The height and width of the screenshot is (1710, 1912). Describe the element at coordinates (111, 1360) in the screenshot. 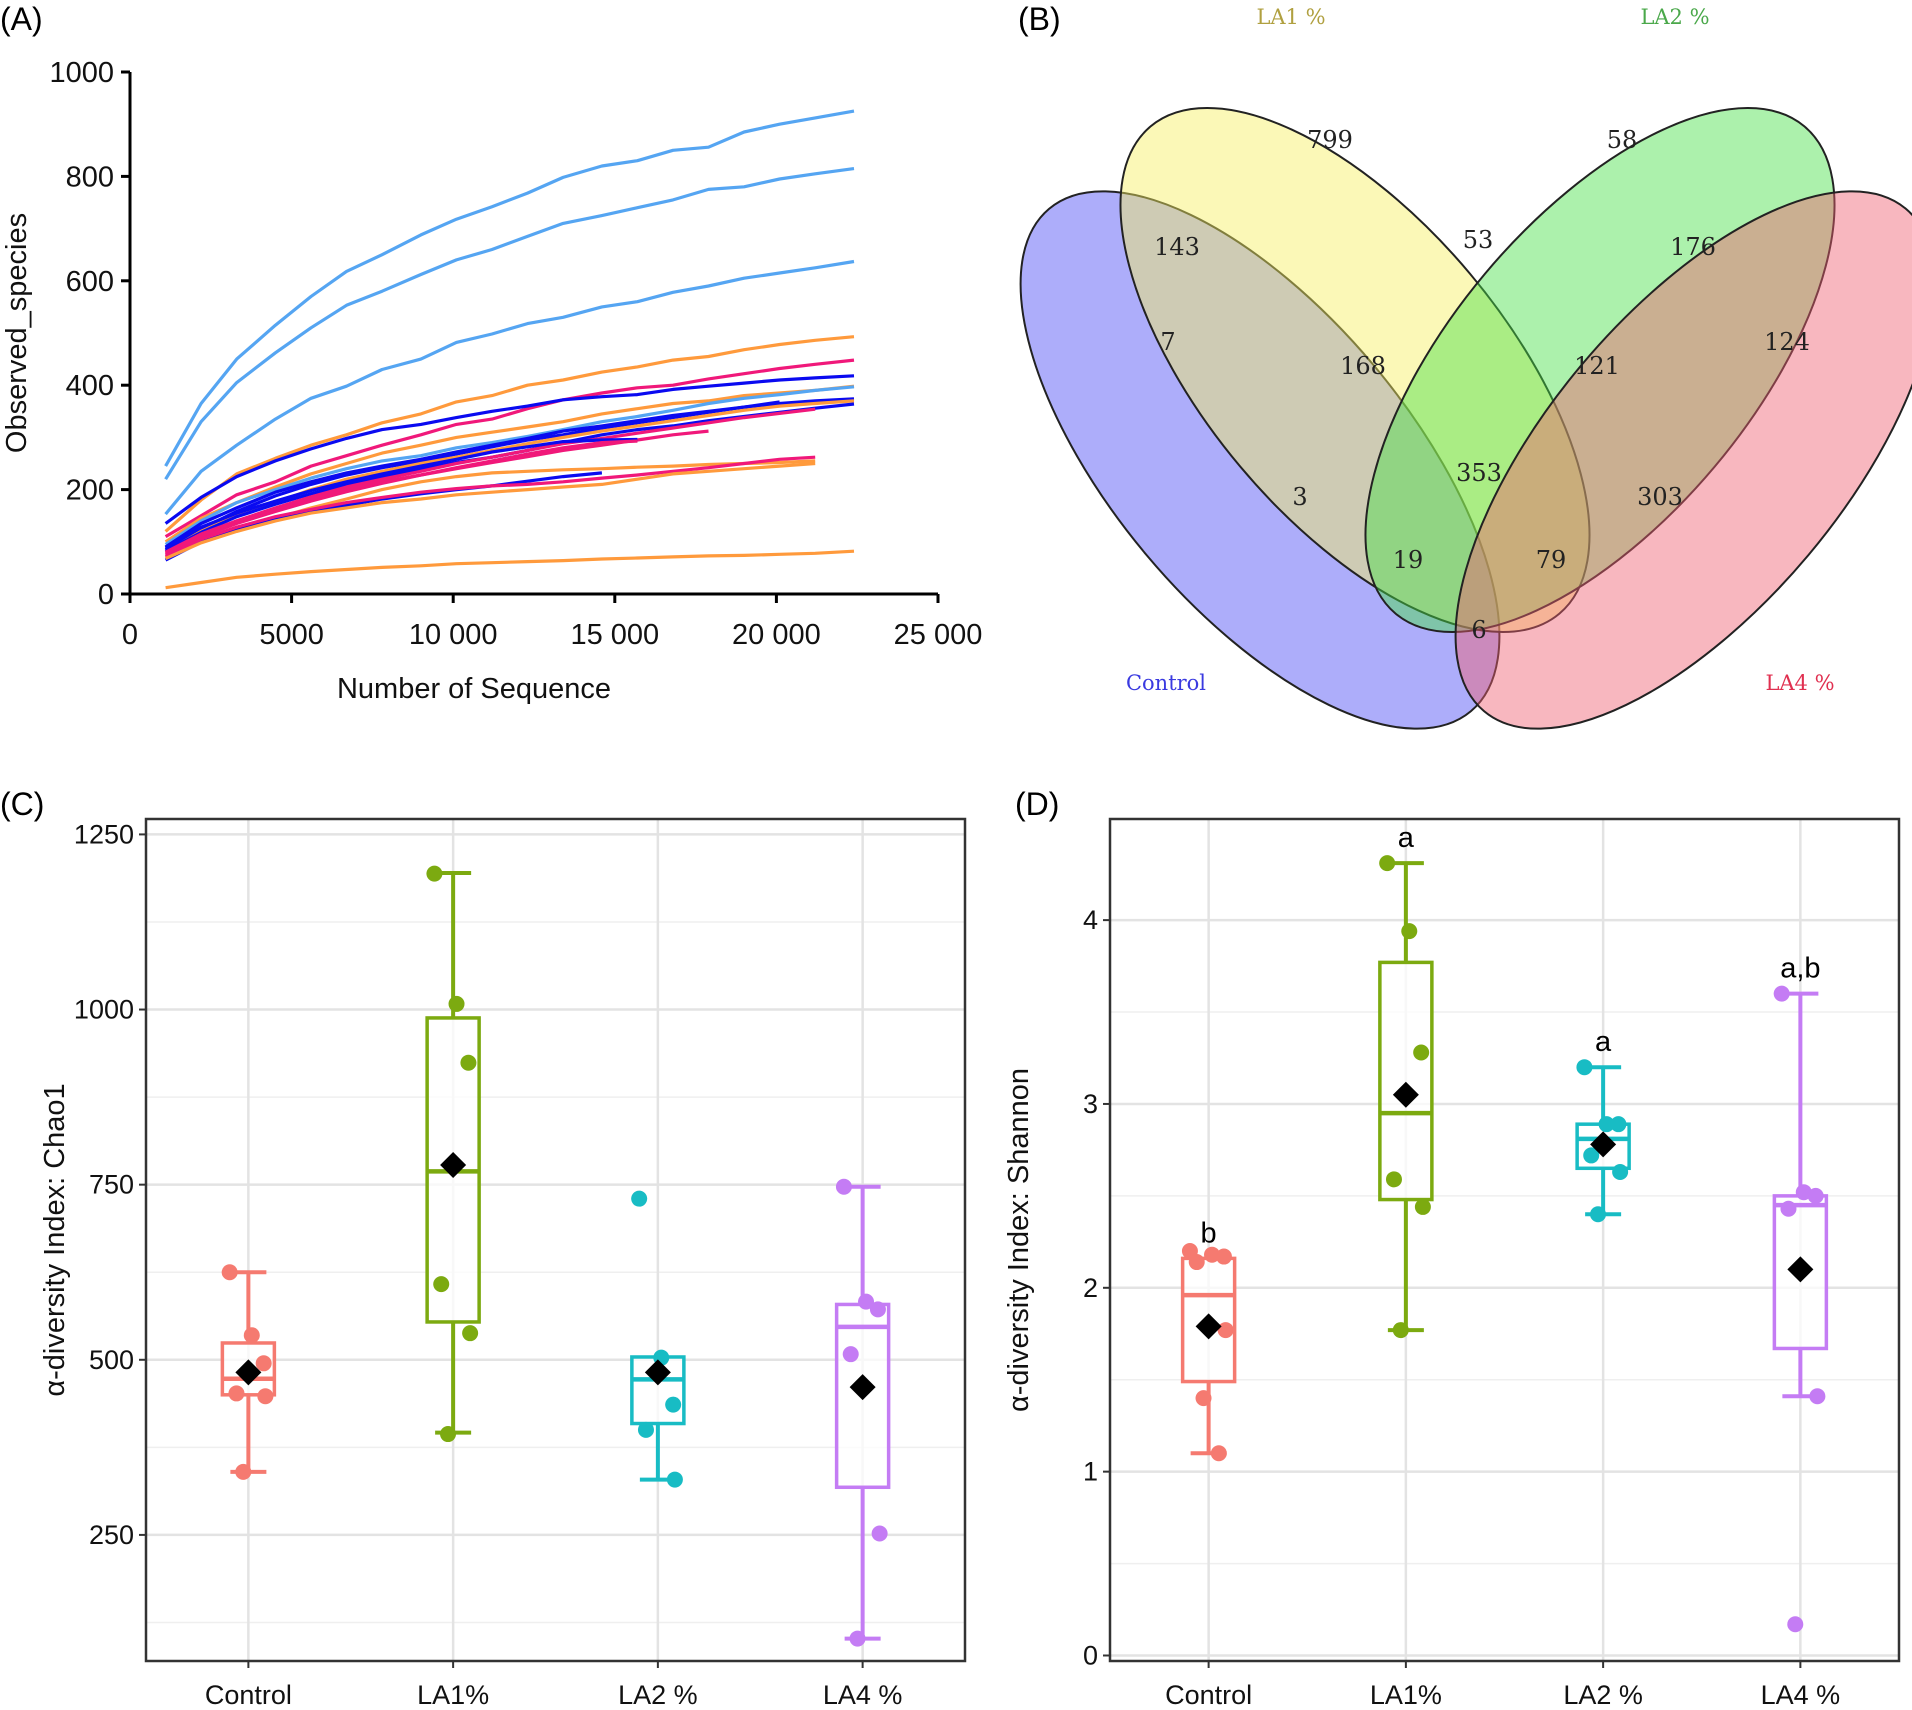

I see `y-tick-label: 500` at that location.